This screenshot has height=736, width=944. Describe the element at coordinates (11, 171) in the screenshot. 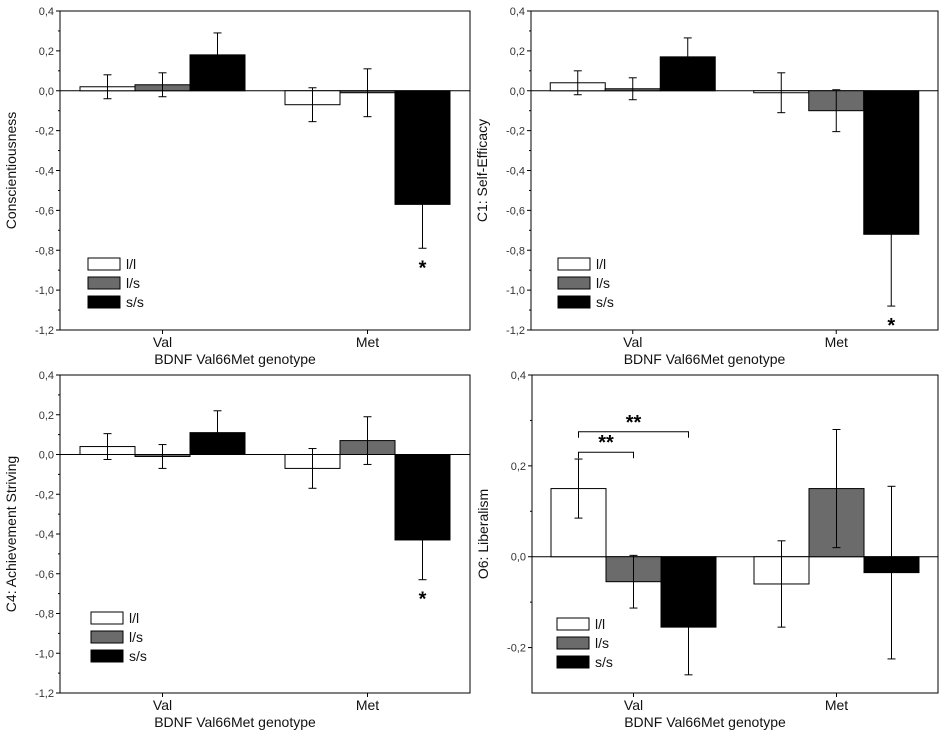

I see `y-axis-title: Conscientiousness` at that location.